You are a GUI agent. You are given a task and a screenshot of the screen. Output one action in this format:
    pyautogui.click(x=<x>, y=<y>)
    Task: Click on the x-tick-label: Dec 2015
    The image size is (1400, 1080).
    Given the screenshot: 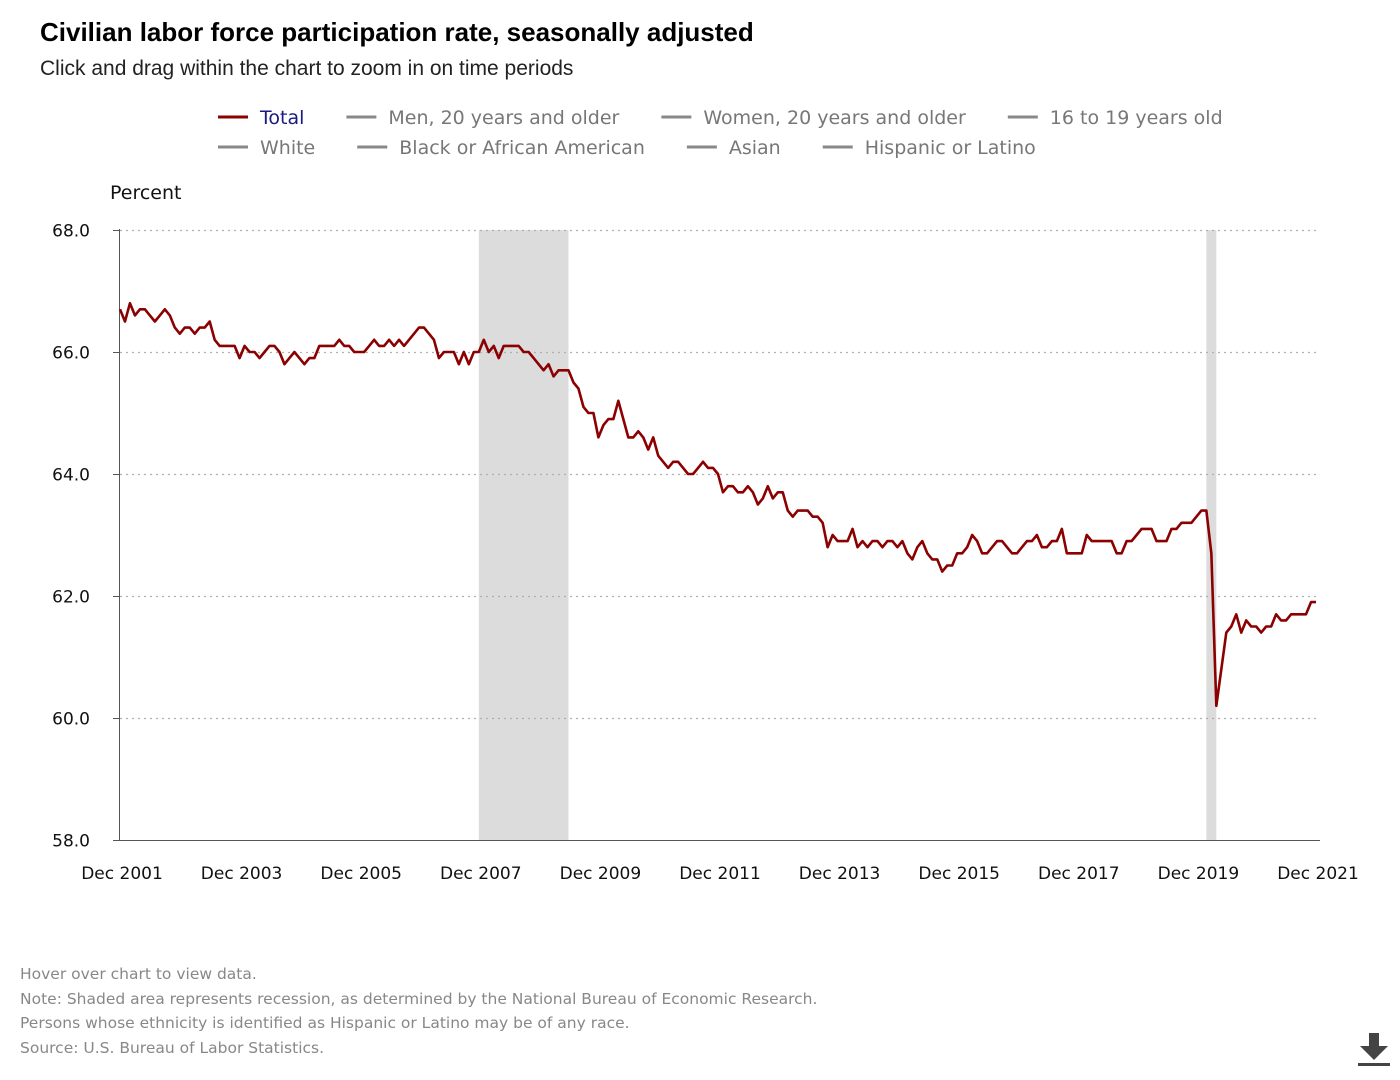 What is the action you would take?
    pyautogui.click(x=959, y=874)
    